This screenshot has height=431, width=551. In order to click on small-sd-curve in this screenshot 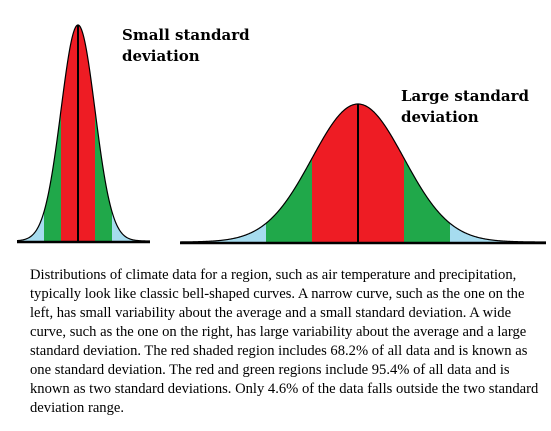, I will do `click(83, 134)`.